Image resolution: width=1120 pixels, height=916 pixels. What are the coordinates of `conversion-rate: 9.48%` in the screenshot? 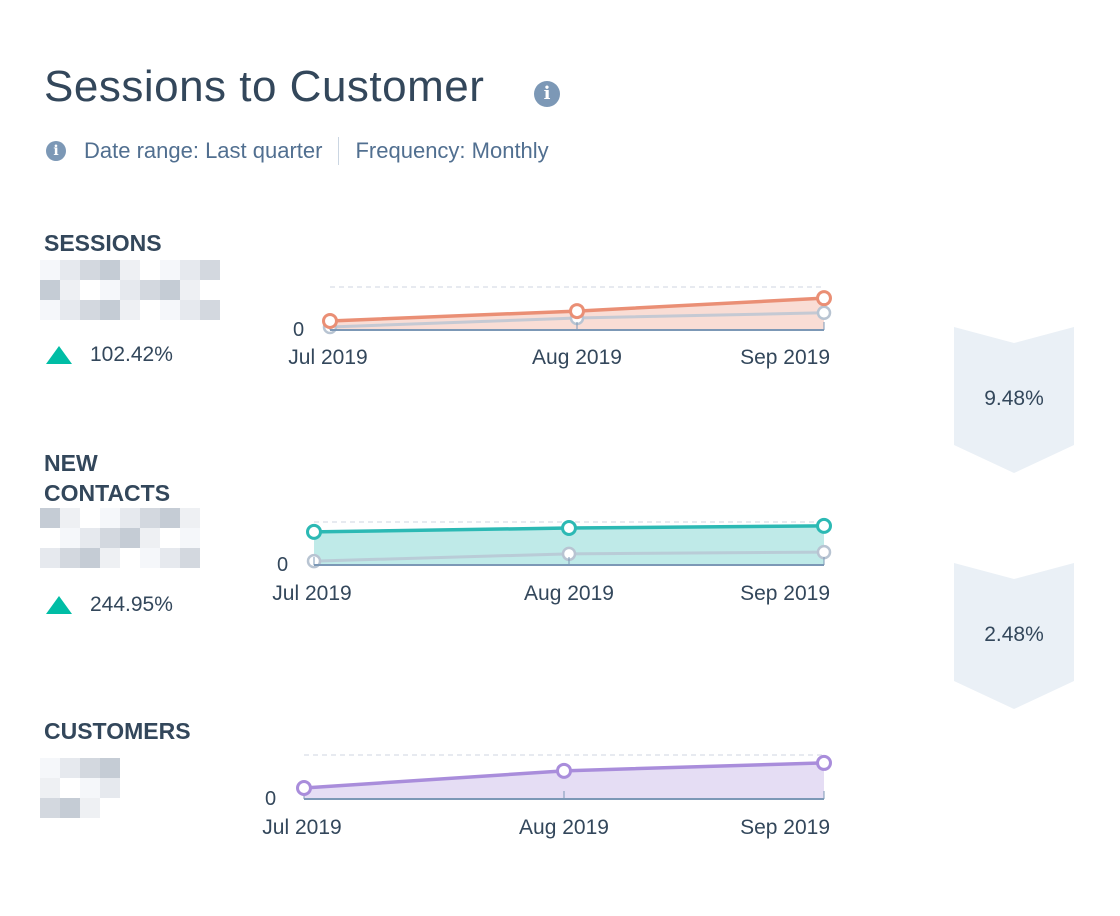 It's located at (1014, 398).